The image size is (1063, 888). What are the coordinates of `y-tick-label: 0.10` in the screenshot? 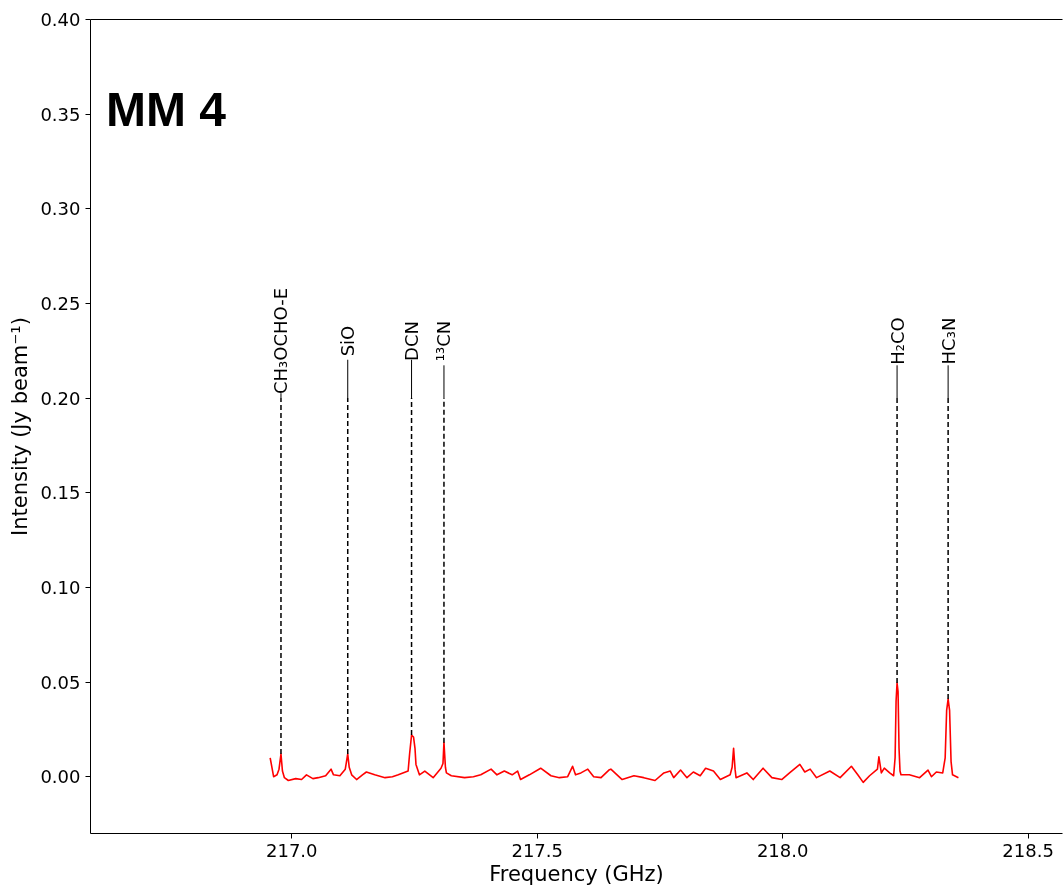 It's located at (60, 587).